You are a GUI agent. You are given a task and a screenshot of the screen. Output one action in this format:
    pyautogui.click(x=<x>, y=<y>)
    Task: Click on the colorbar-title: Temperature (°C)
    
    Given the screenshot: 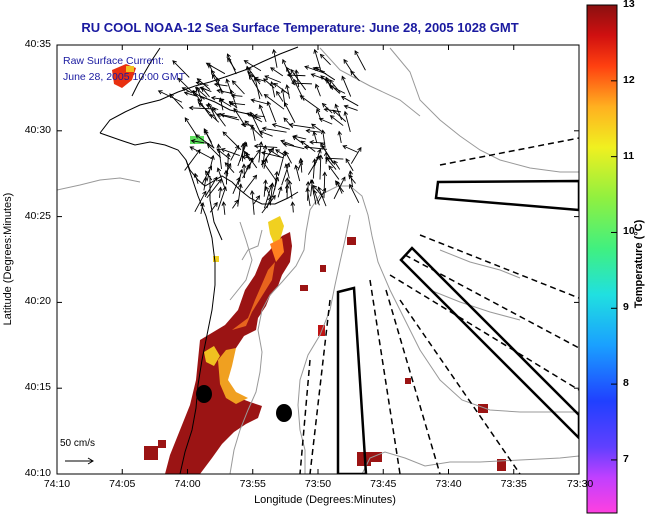 What is the action you would take?
    pyautogui.click(x=639, y=264)
    